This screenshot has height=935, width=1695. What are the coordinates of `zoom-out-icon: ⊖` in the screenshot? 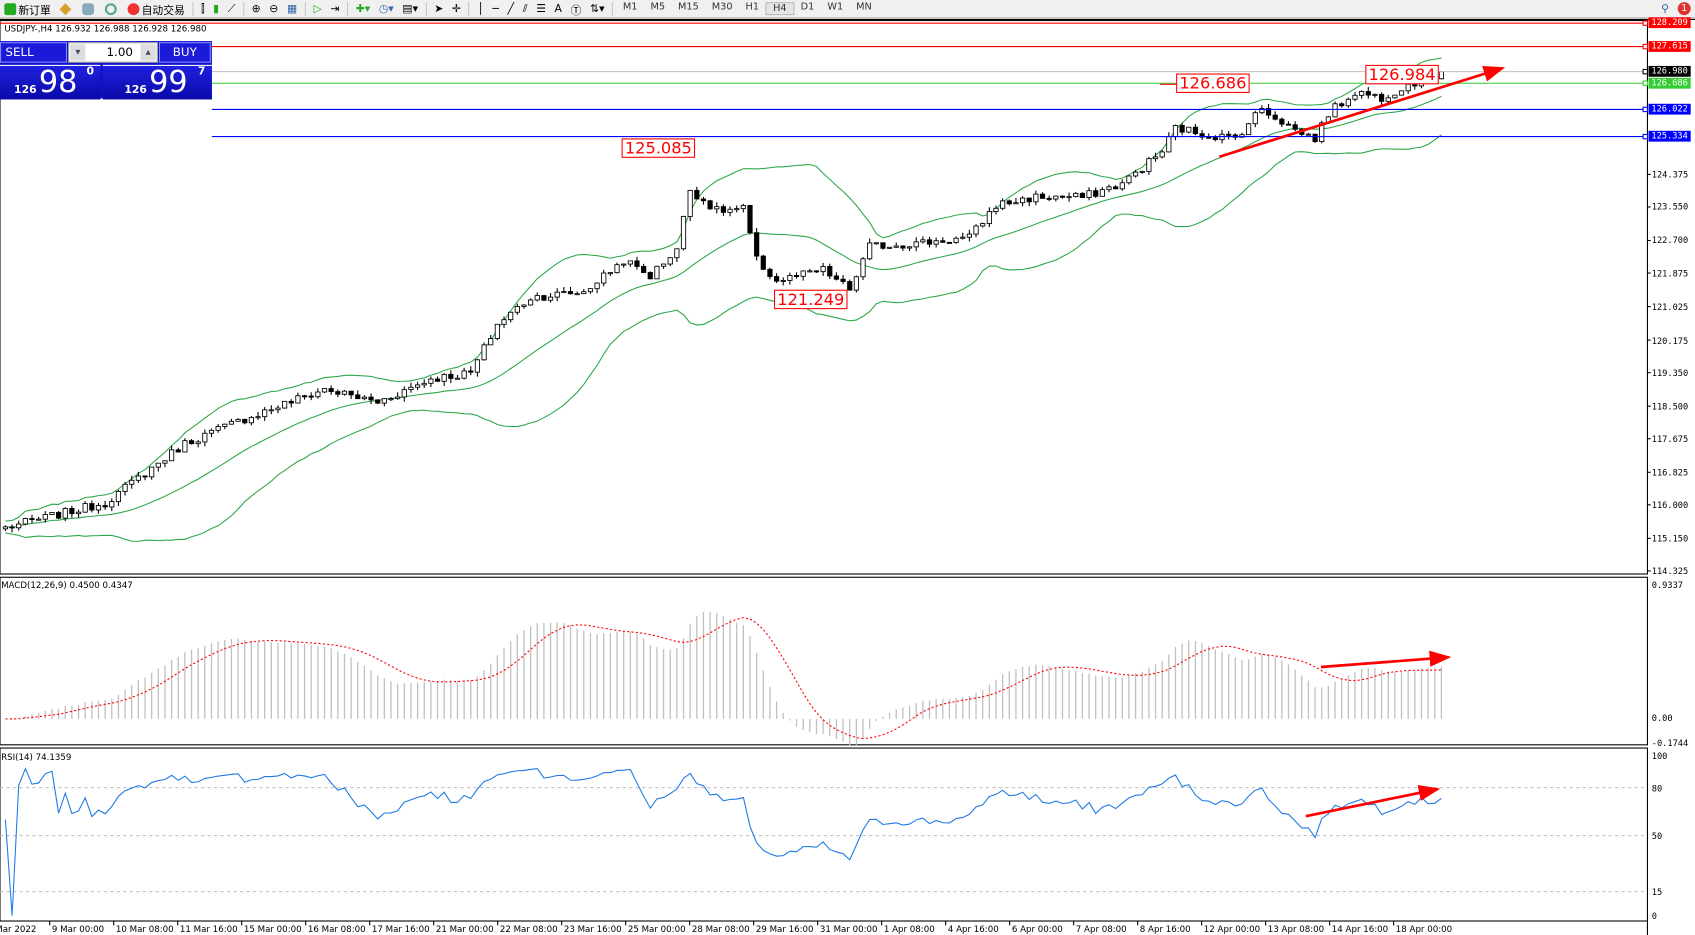 It's located at (274, 8).